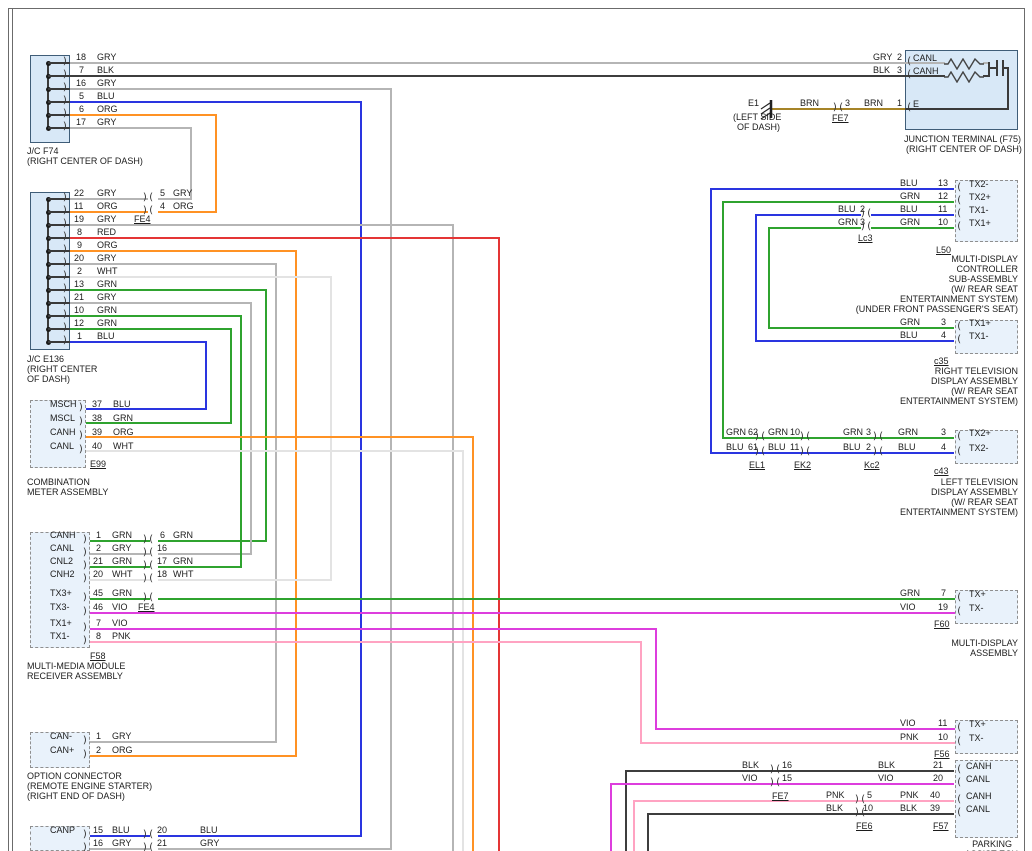 The image size is (1032, 851). I want to click on resistor-icon, so click(964, 64).